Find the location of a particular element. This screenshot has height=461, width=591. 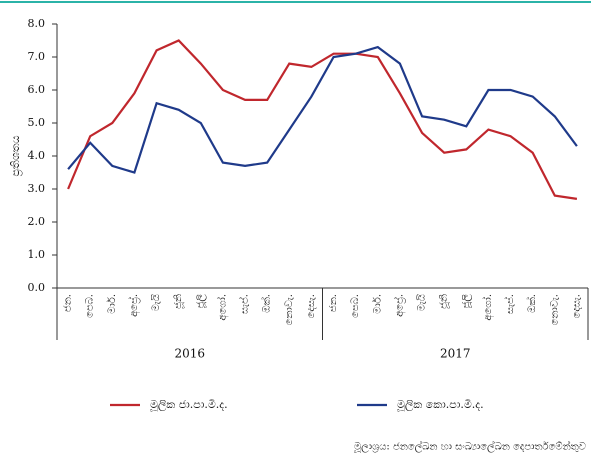

y-tick-label: 6.0 is located at coordinates (37, 89).